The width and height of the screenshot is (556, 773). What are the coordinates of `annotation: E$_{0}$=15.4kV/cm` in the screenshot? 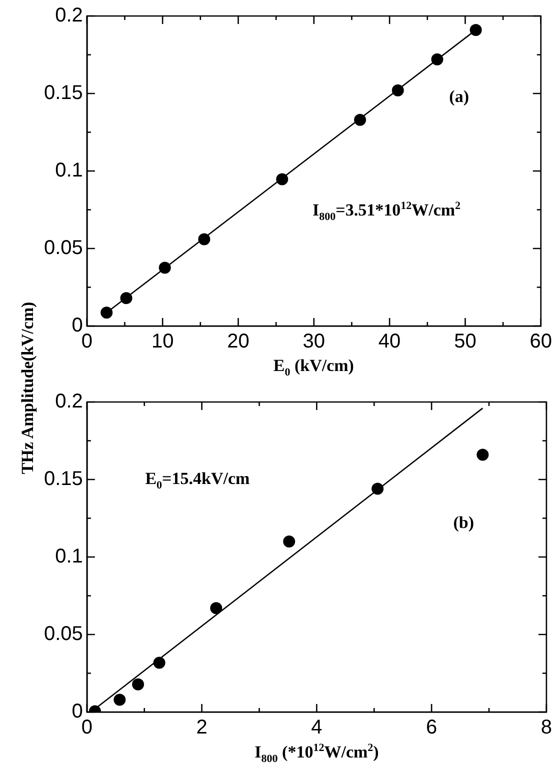 It's located at (197, 479).